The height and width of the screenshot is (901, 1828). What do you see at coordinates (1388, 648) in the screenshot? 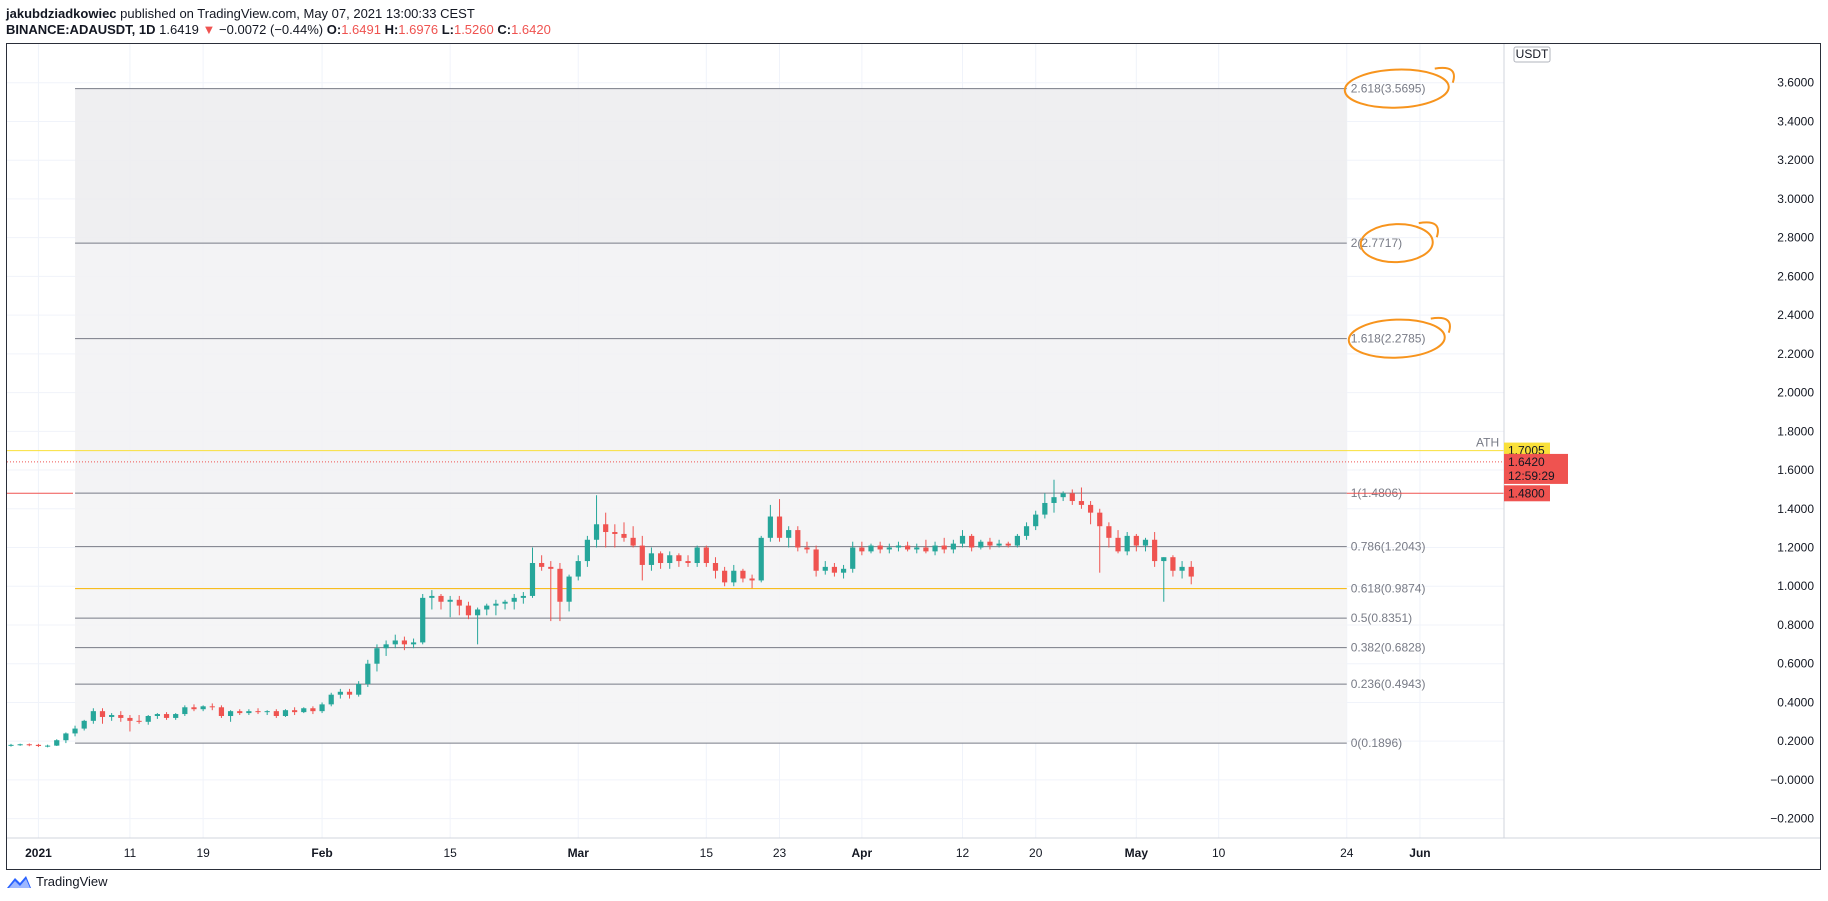
I see `fib-level-label: 0.382(0.6828)` at bounding box center [1388, 648].